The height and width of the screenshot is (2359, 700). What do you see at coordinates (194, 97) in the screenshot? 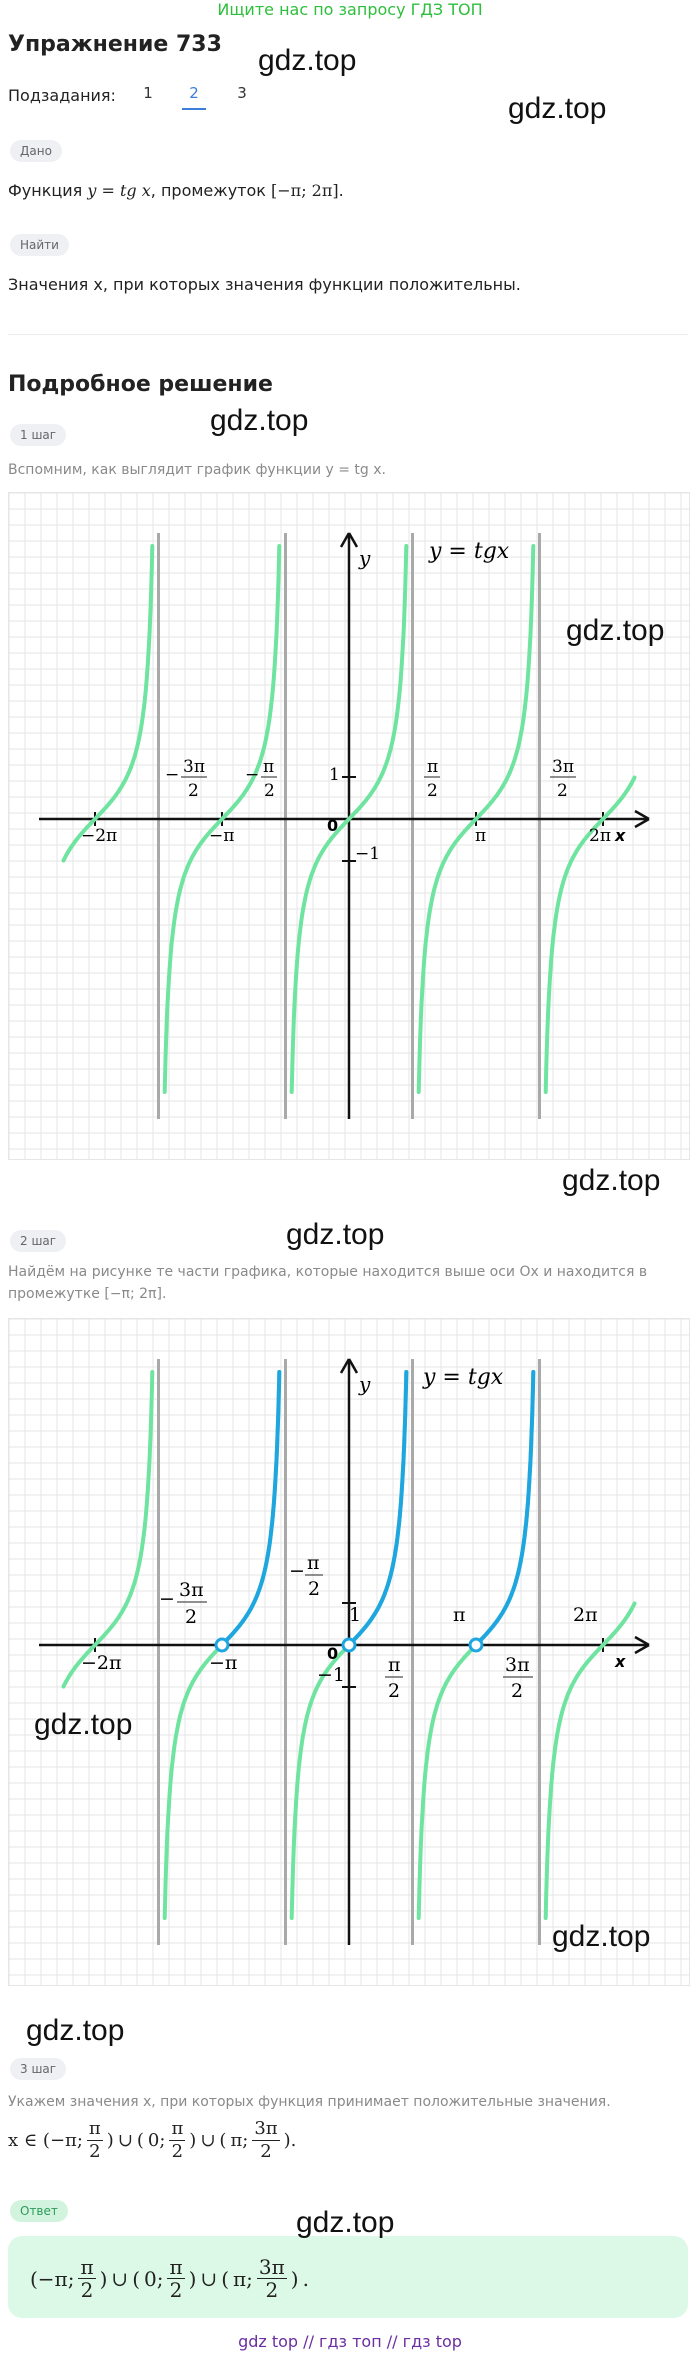
I see `subtask-tab-2: 2` at bounding box center [194, 97].